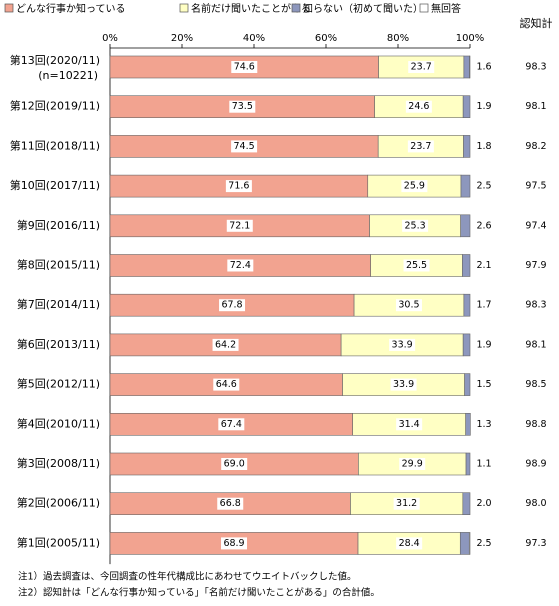 This screenshot has height=606, width=559. I want to click on category-label: 第6回(2013/11), so click(58, 344).